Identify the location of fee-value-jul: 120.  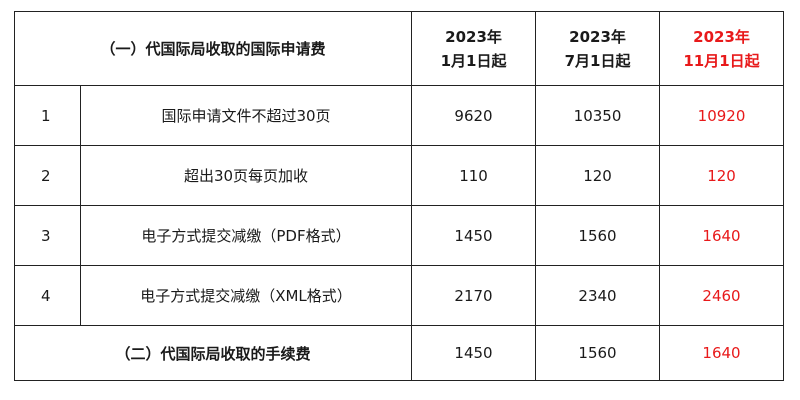
(598, 175).